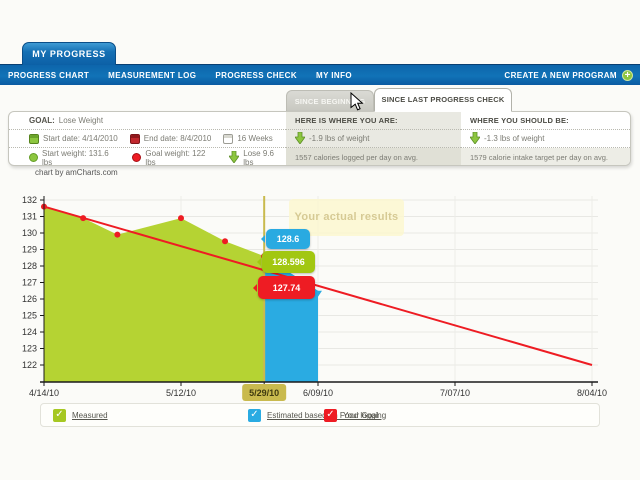 This screenshot has height=480, width=640. What do you see at coordinates (258, 157) in the screenshot?
I see `lose-amount: Lose 9.6 lbs` at bounding box center [258, 157].